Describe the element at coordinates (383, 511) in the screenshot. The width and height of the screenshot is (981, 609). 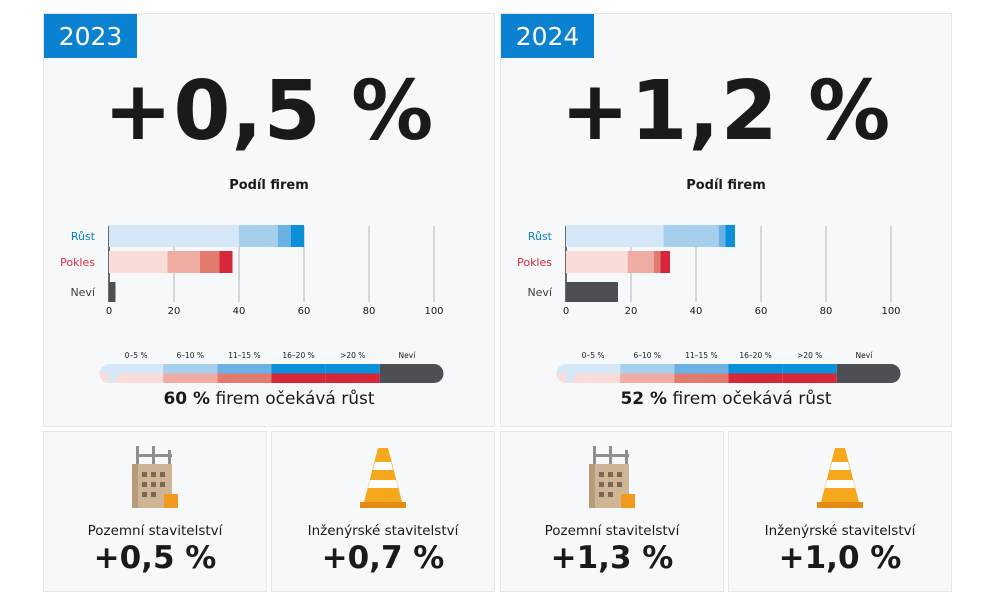
I see `sector-card-civil-2023: Inženýrské stavitelství +0,7 %` at that location.